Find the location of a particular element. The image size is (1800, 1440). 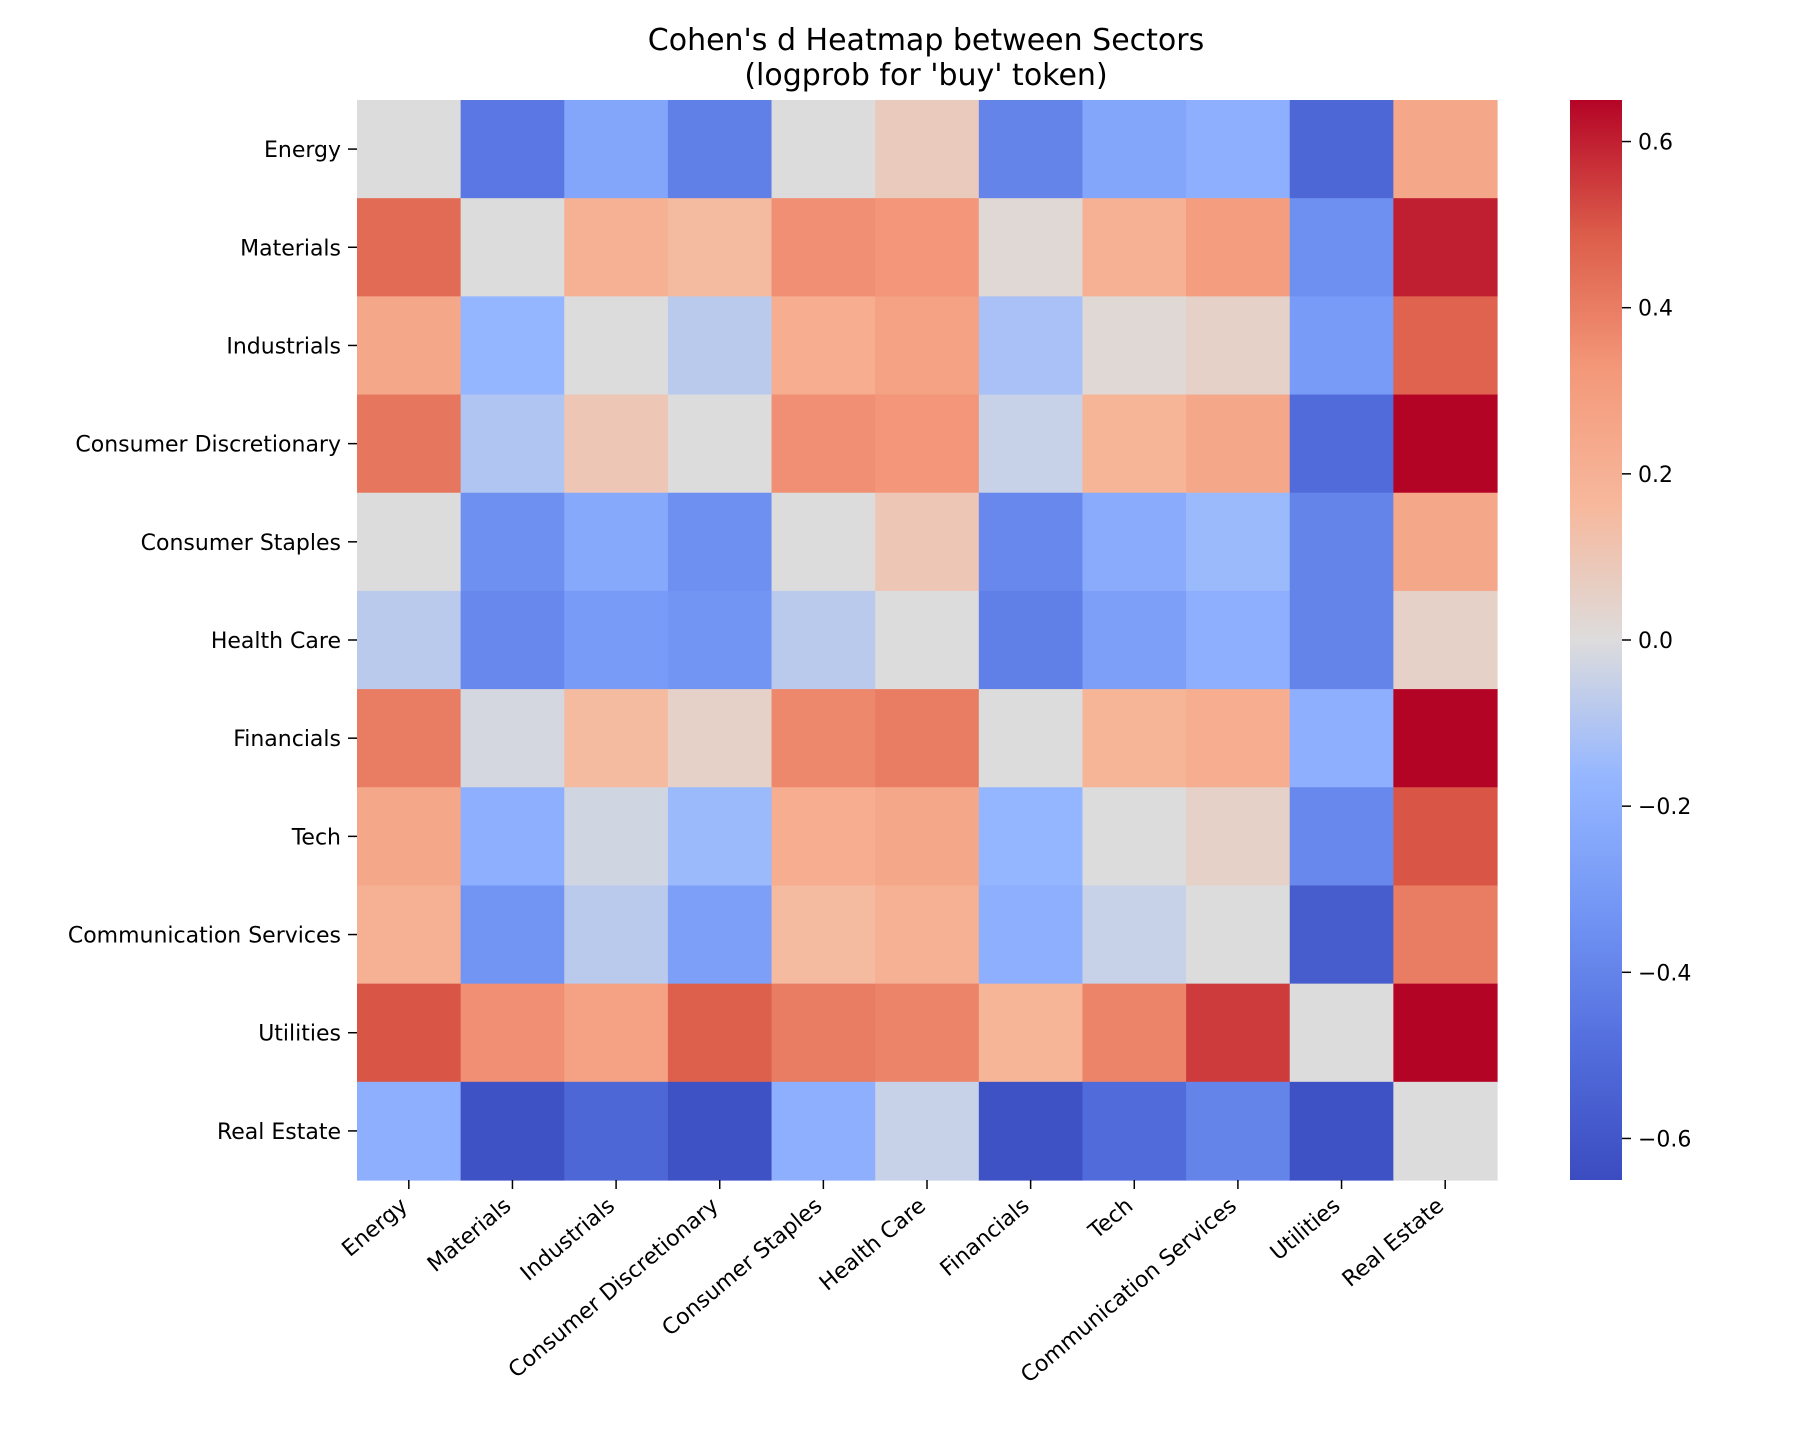

colorbar-tick-label: 0.0 is located at coordinates (1655, 641).